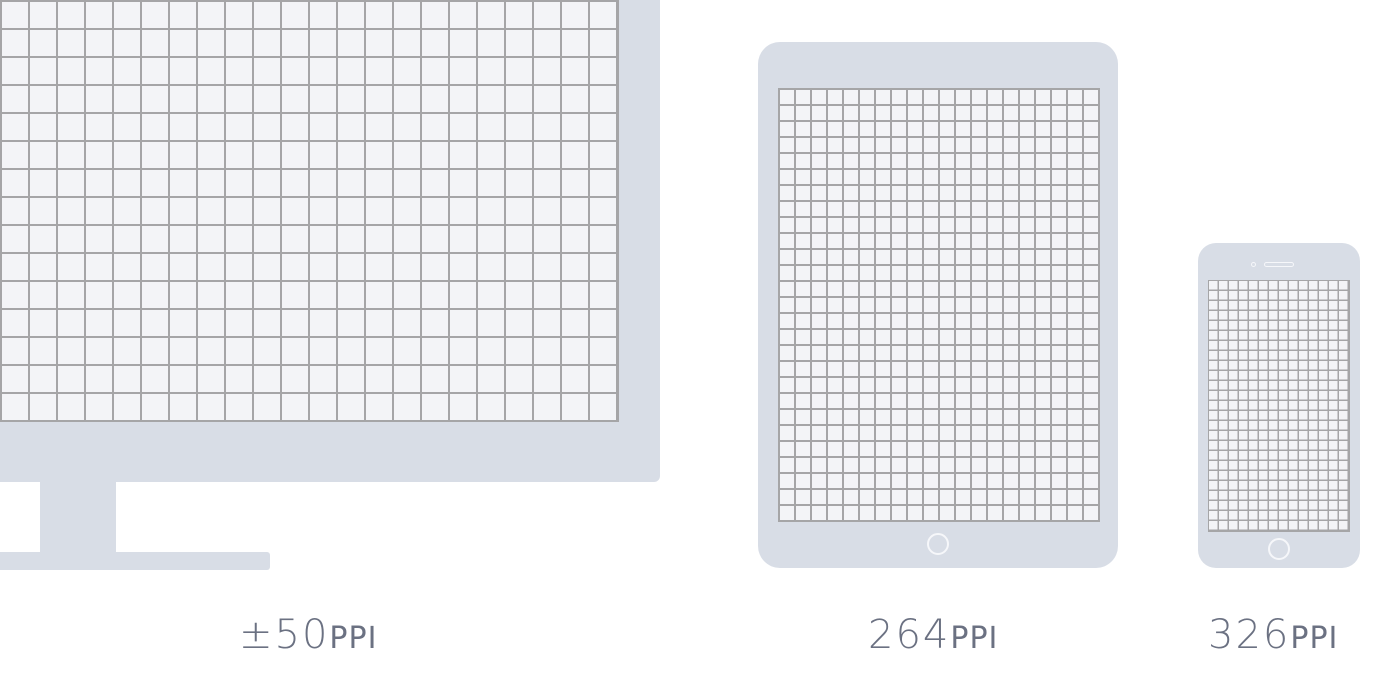 The height and width of the screenshot is (700, 1400). I want to click on tablet-ppi-unit: PPI, so click(974, 638).